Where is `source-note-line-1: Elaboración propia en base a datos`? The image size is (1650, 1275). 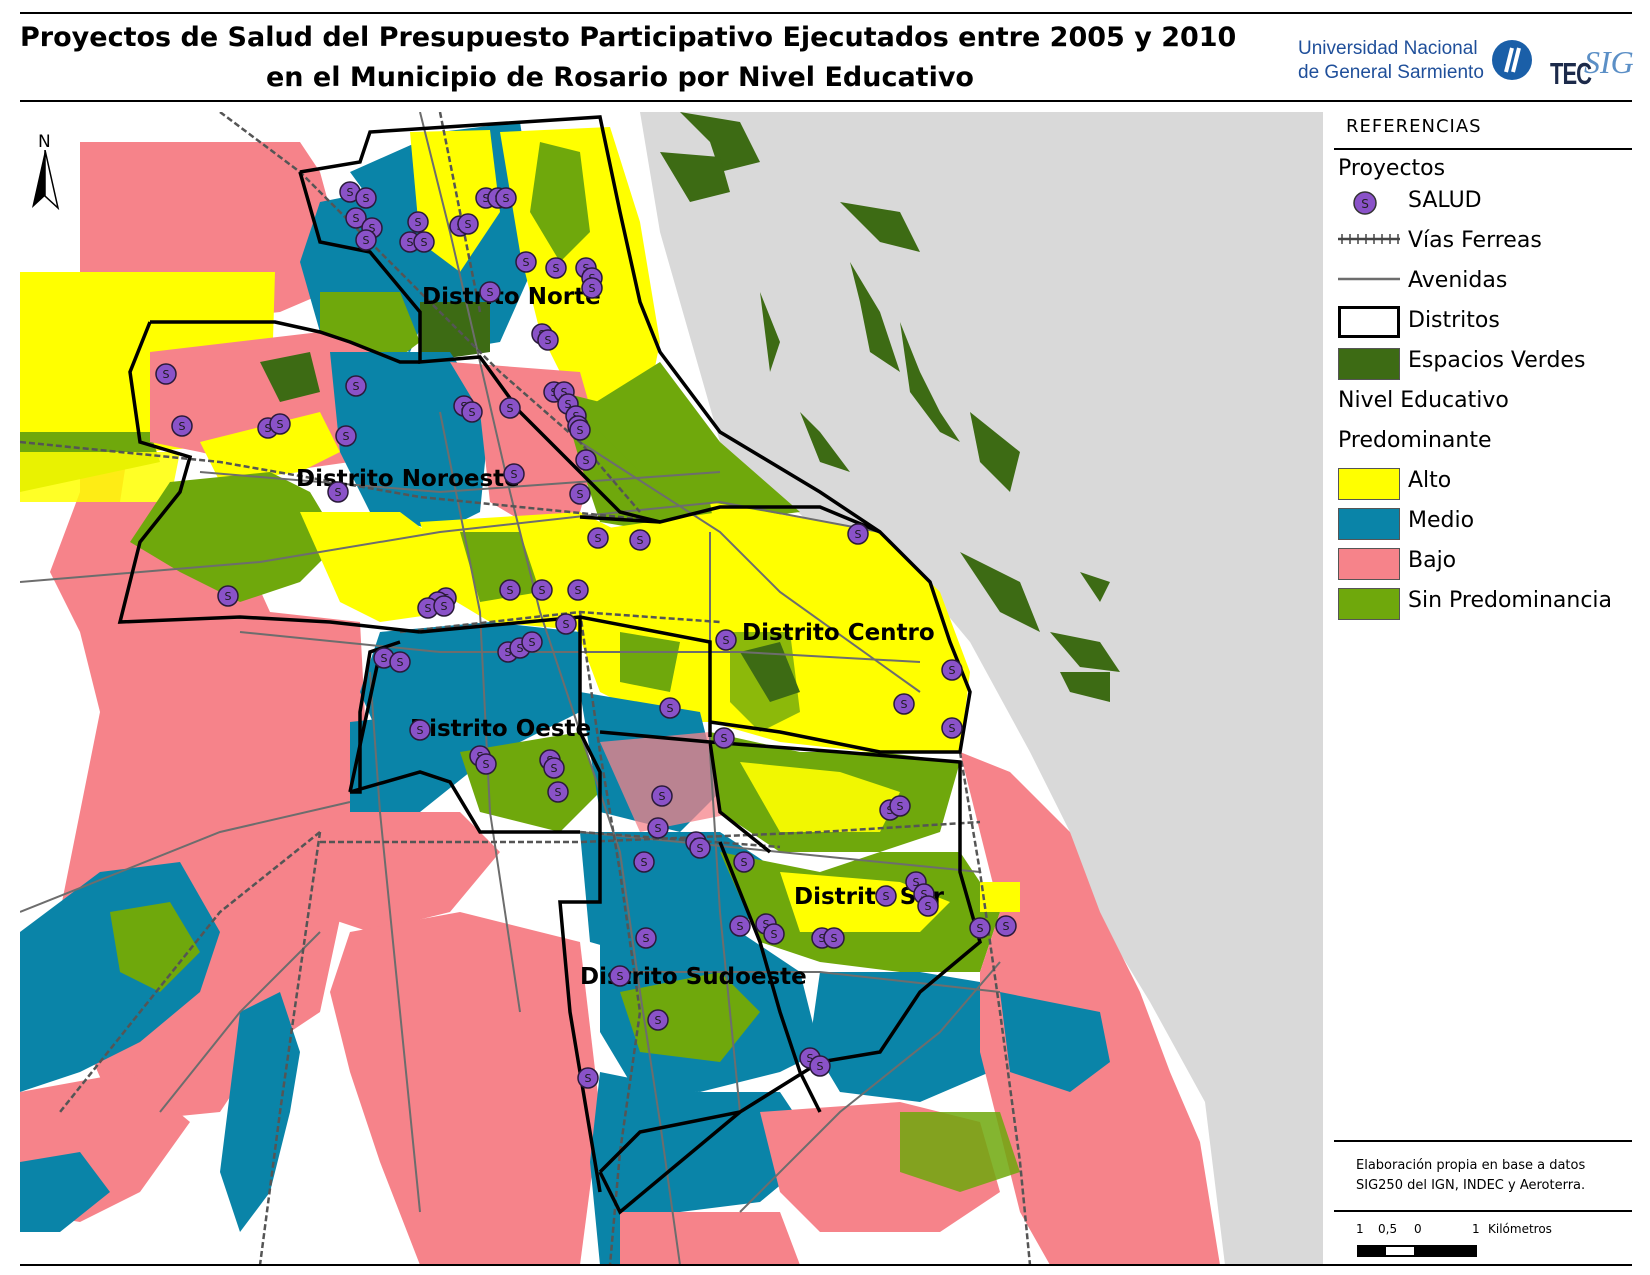 source-note-line-1: Elaboración propia en base a datos is located at coordinates (1471, 1165).